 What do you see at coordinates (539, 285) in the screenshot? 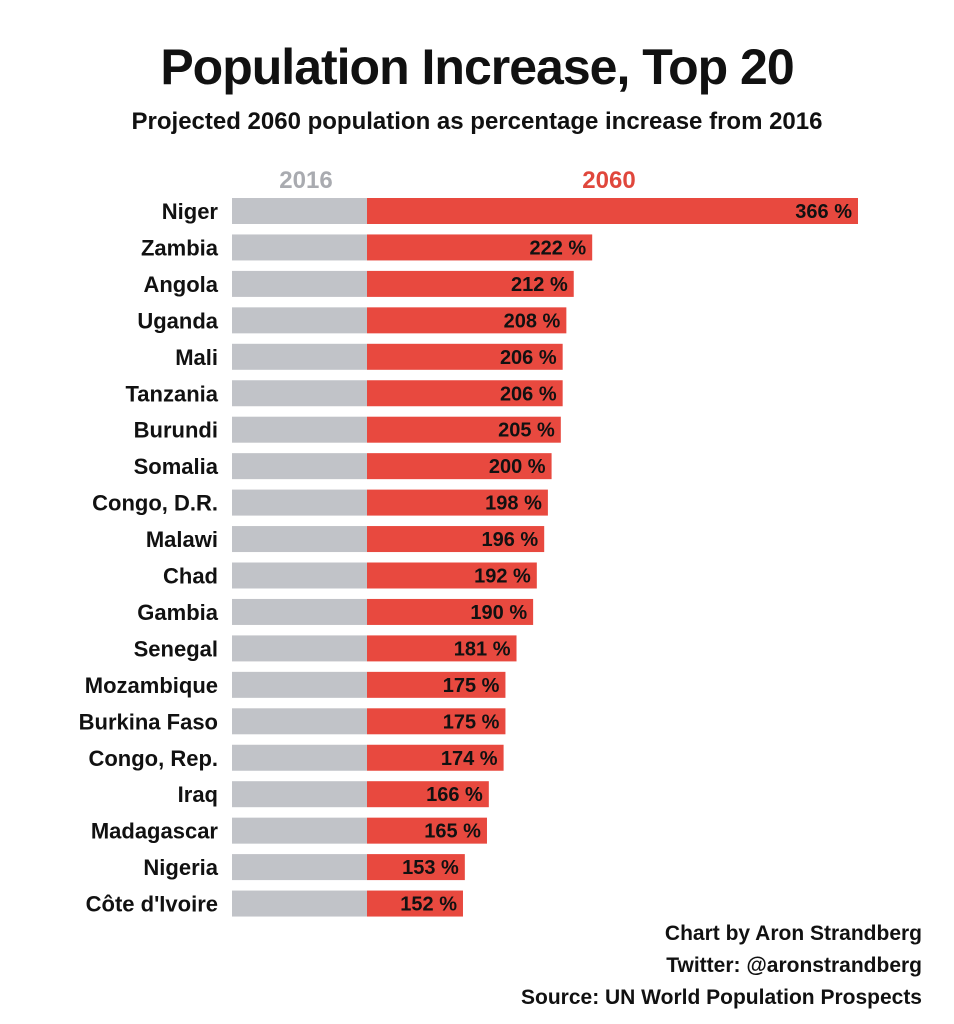
I see `value-label: 212 %` at bounding box center [539, 285].